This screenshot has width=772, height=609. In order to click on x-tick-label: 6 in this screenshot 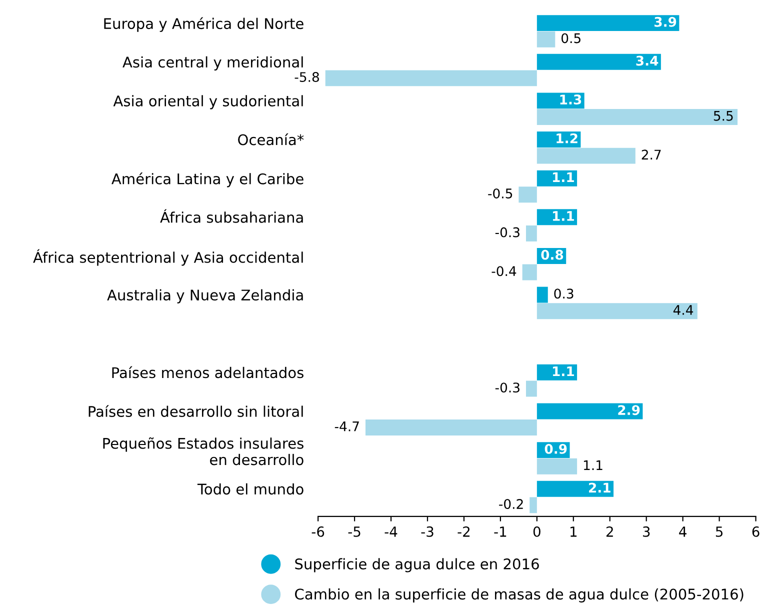, I will do `click(756, 531)`.